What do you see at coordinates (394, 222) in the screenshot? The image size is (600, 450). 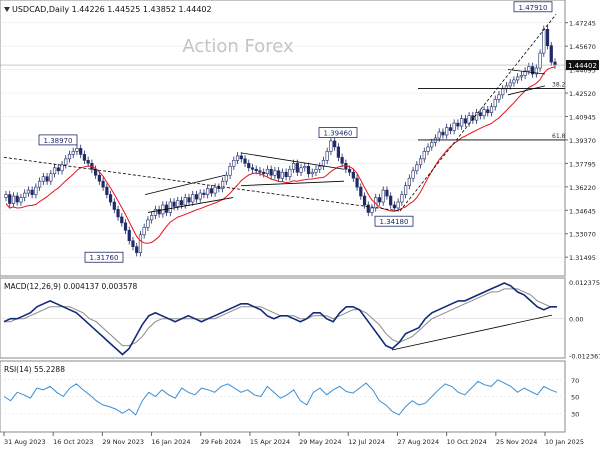 I see `price-label: 1.34180` at bounding box center [394, 222].